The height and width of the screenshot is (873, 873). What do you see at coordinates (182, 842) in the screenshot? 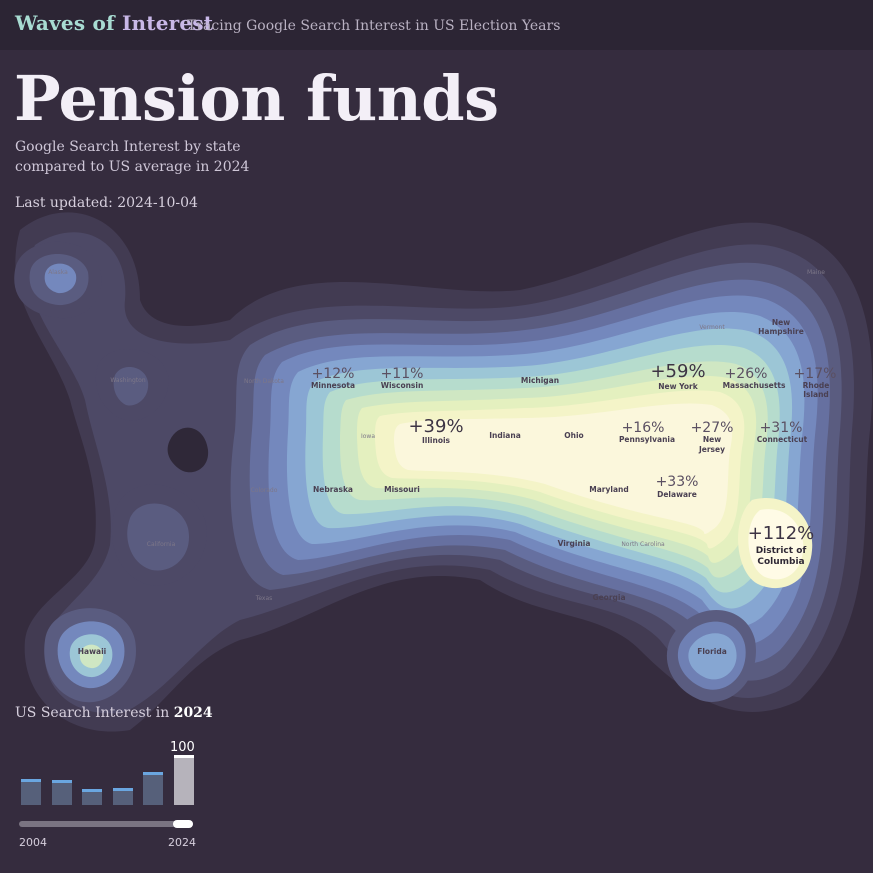
I see `slider-end-label: 2024` at bounding box center [182, 842].